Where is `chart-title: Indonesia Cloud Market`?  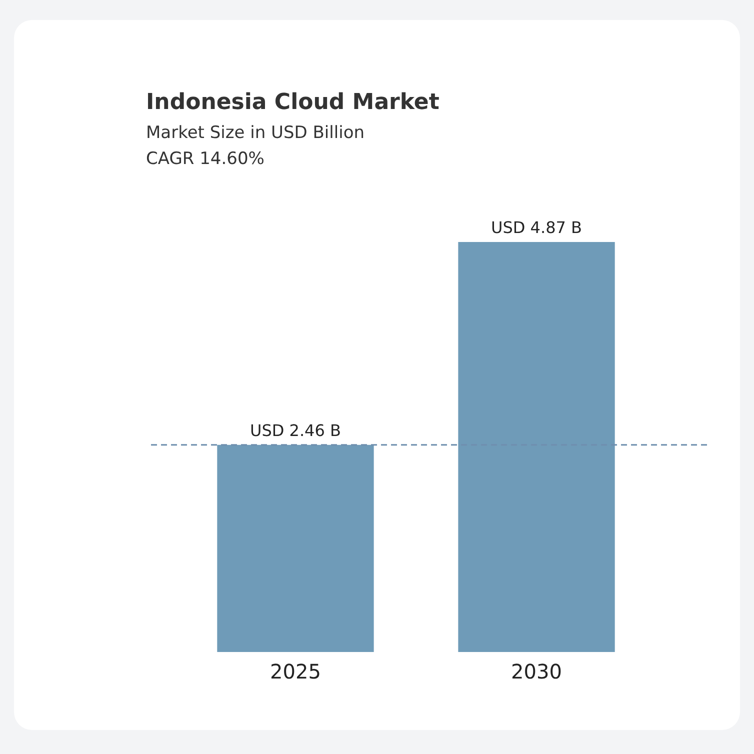 chart-title: Indonesia Cloud Market is located at coordinates (293, 102).